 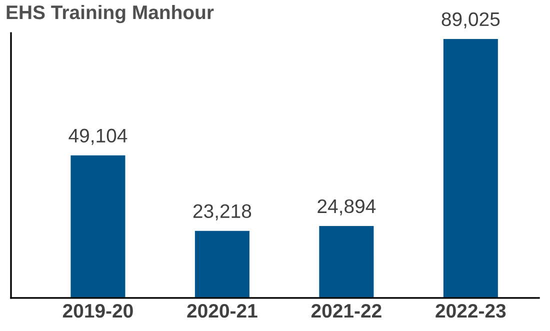 What do you see at coordinates (98, 136) in the screenshot?
I see `data-label: 49,104` at bounding box center [98, 136].